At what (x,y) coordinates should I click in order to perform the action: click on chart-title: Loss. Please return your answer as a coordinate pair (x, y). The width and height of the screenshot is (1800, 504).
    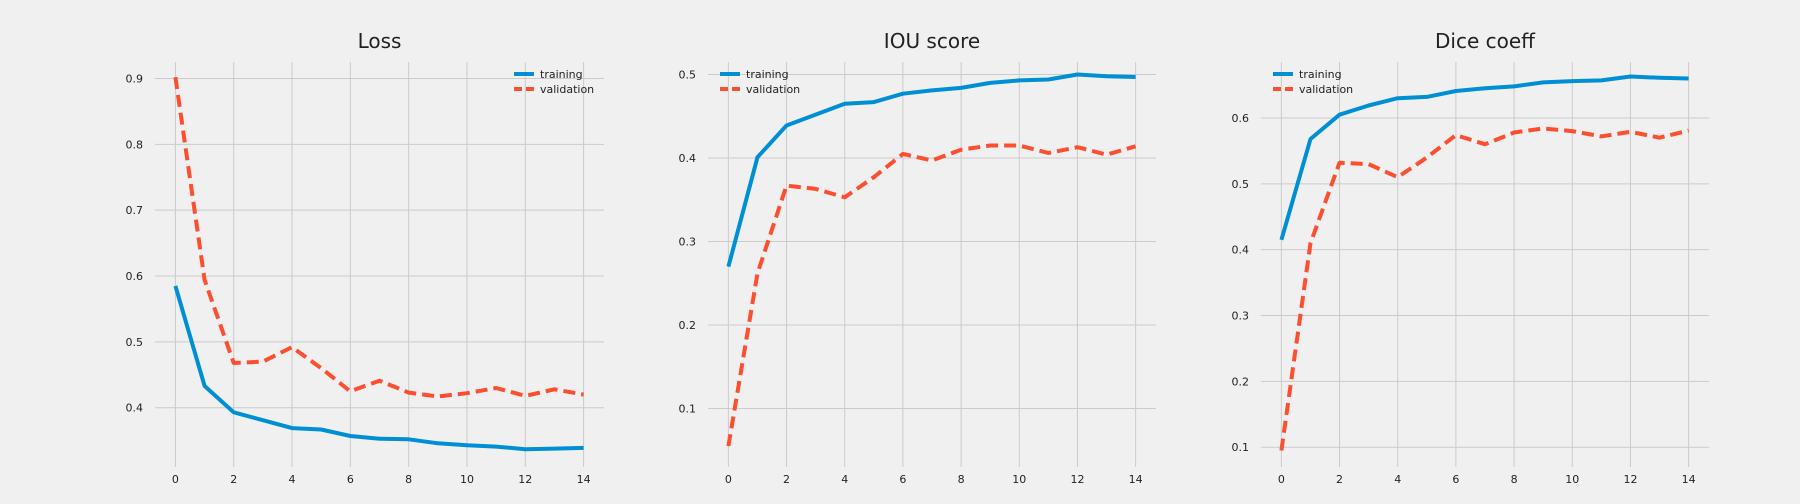
    Looking at the image, I should click on (380, 41).